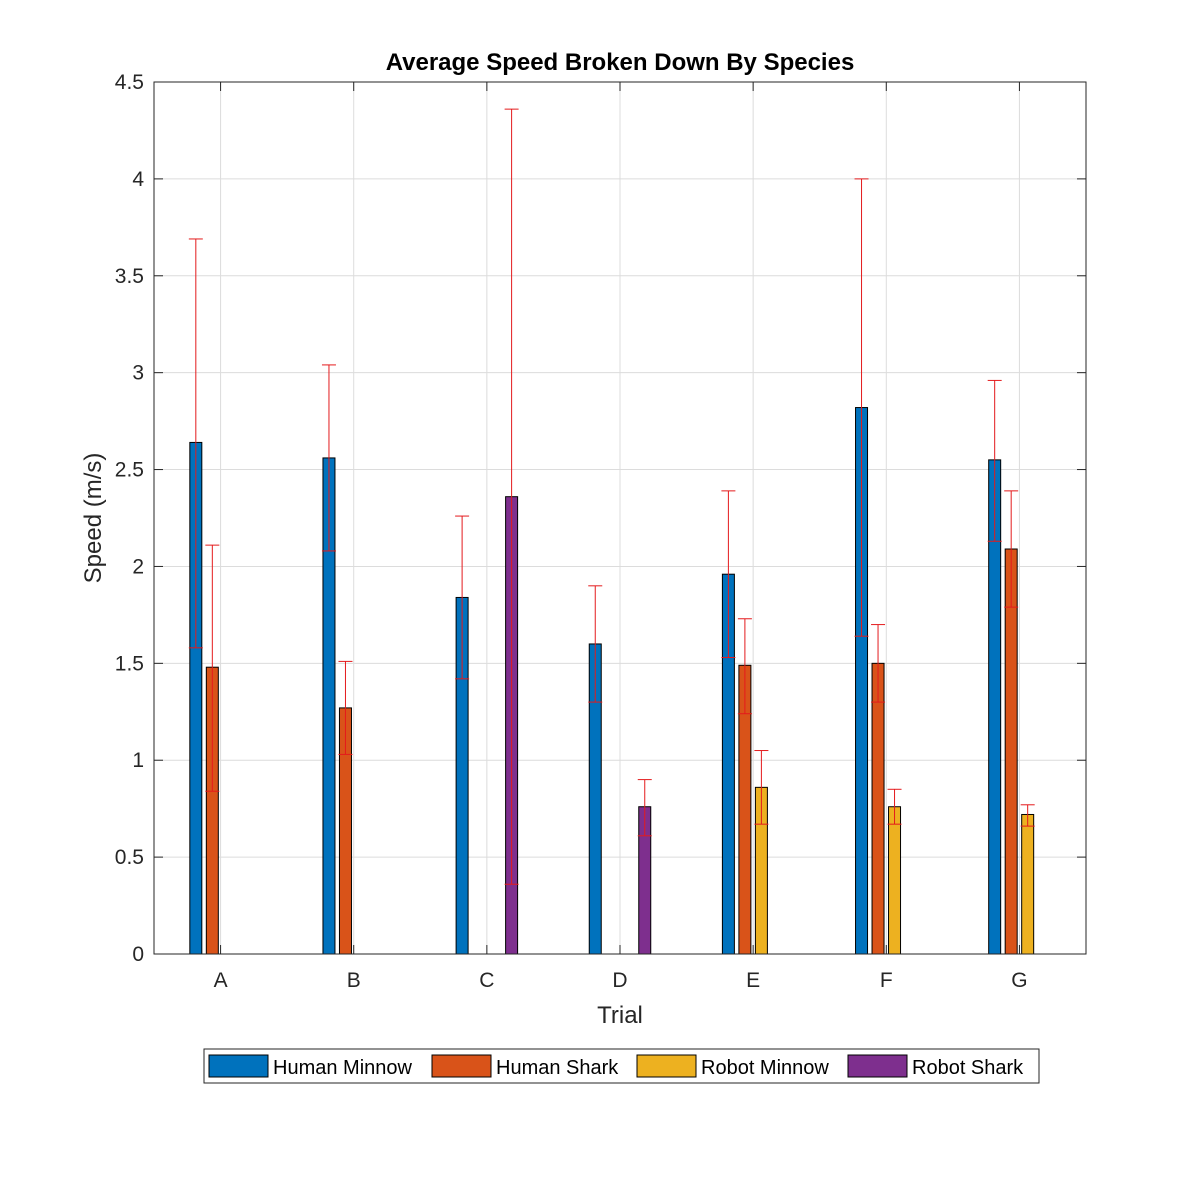  I want to click on x-tick-label: F, so click(886, 980).